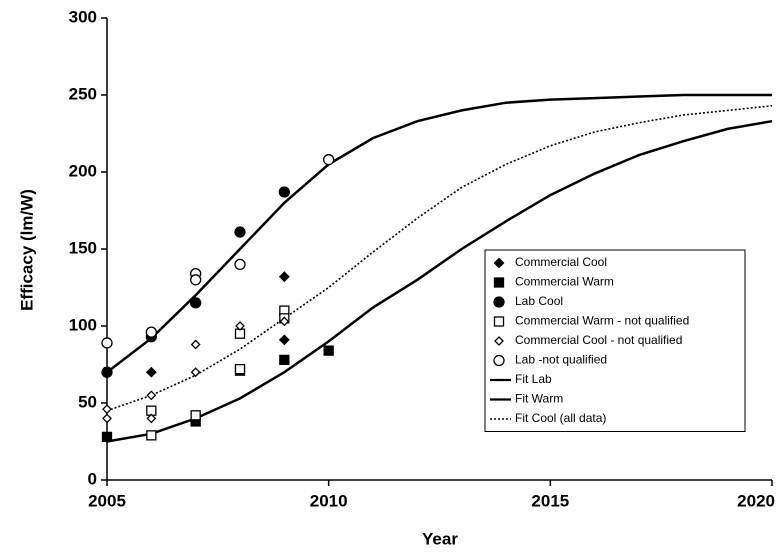  Describe the element at coordinates (564, 282) in the screenshot. I see `legend-label: Commercial Warm` at that location.